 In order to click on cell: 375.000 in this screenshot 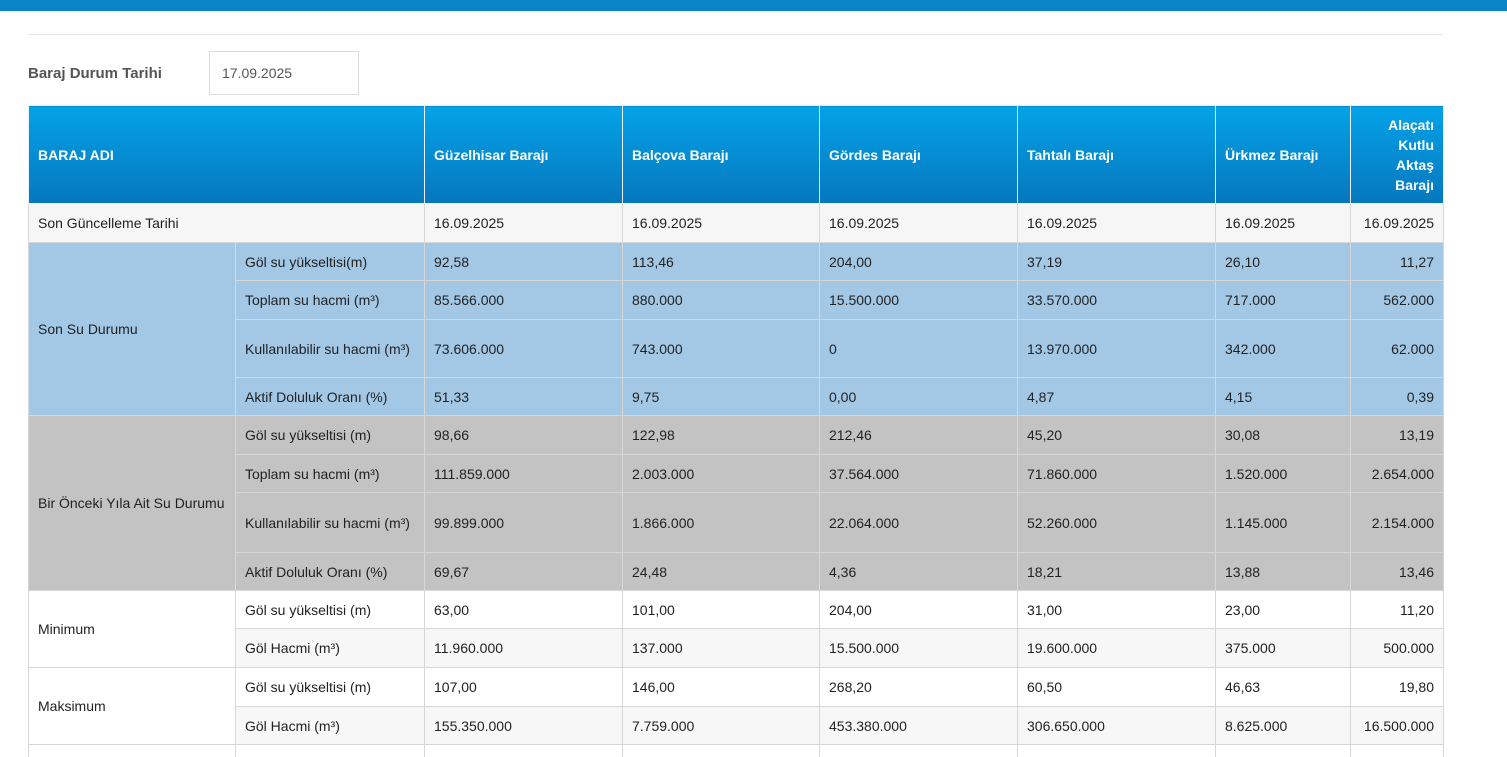, I will do `click(1283, 648)`.